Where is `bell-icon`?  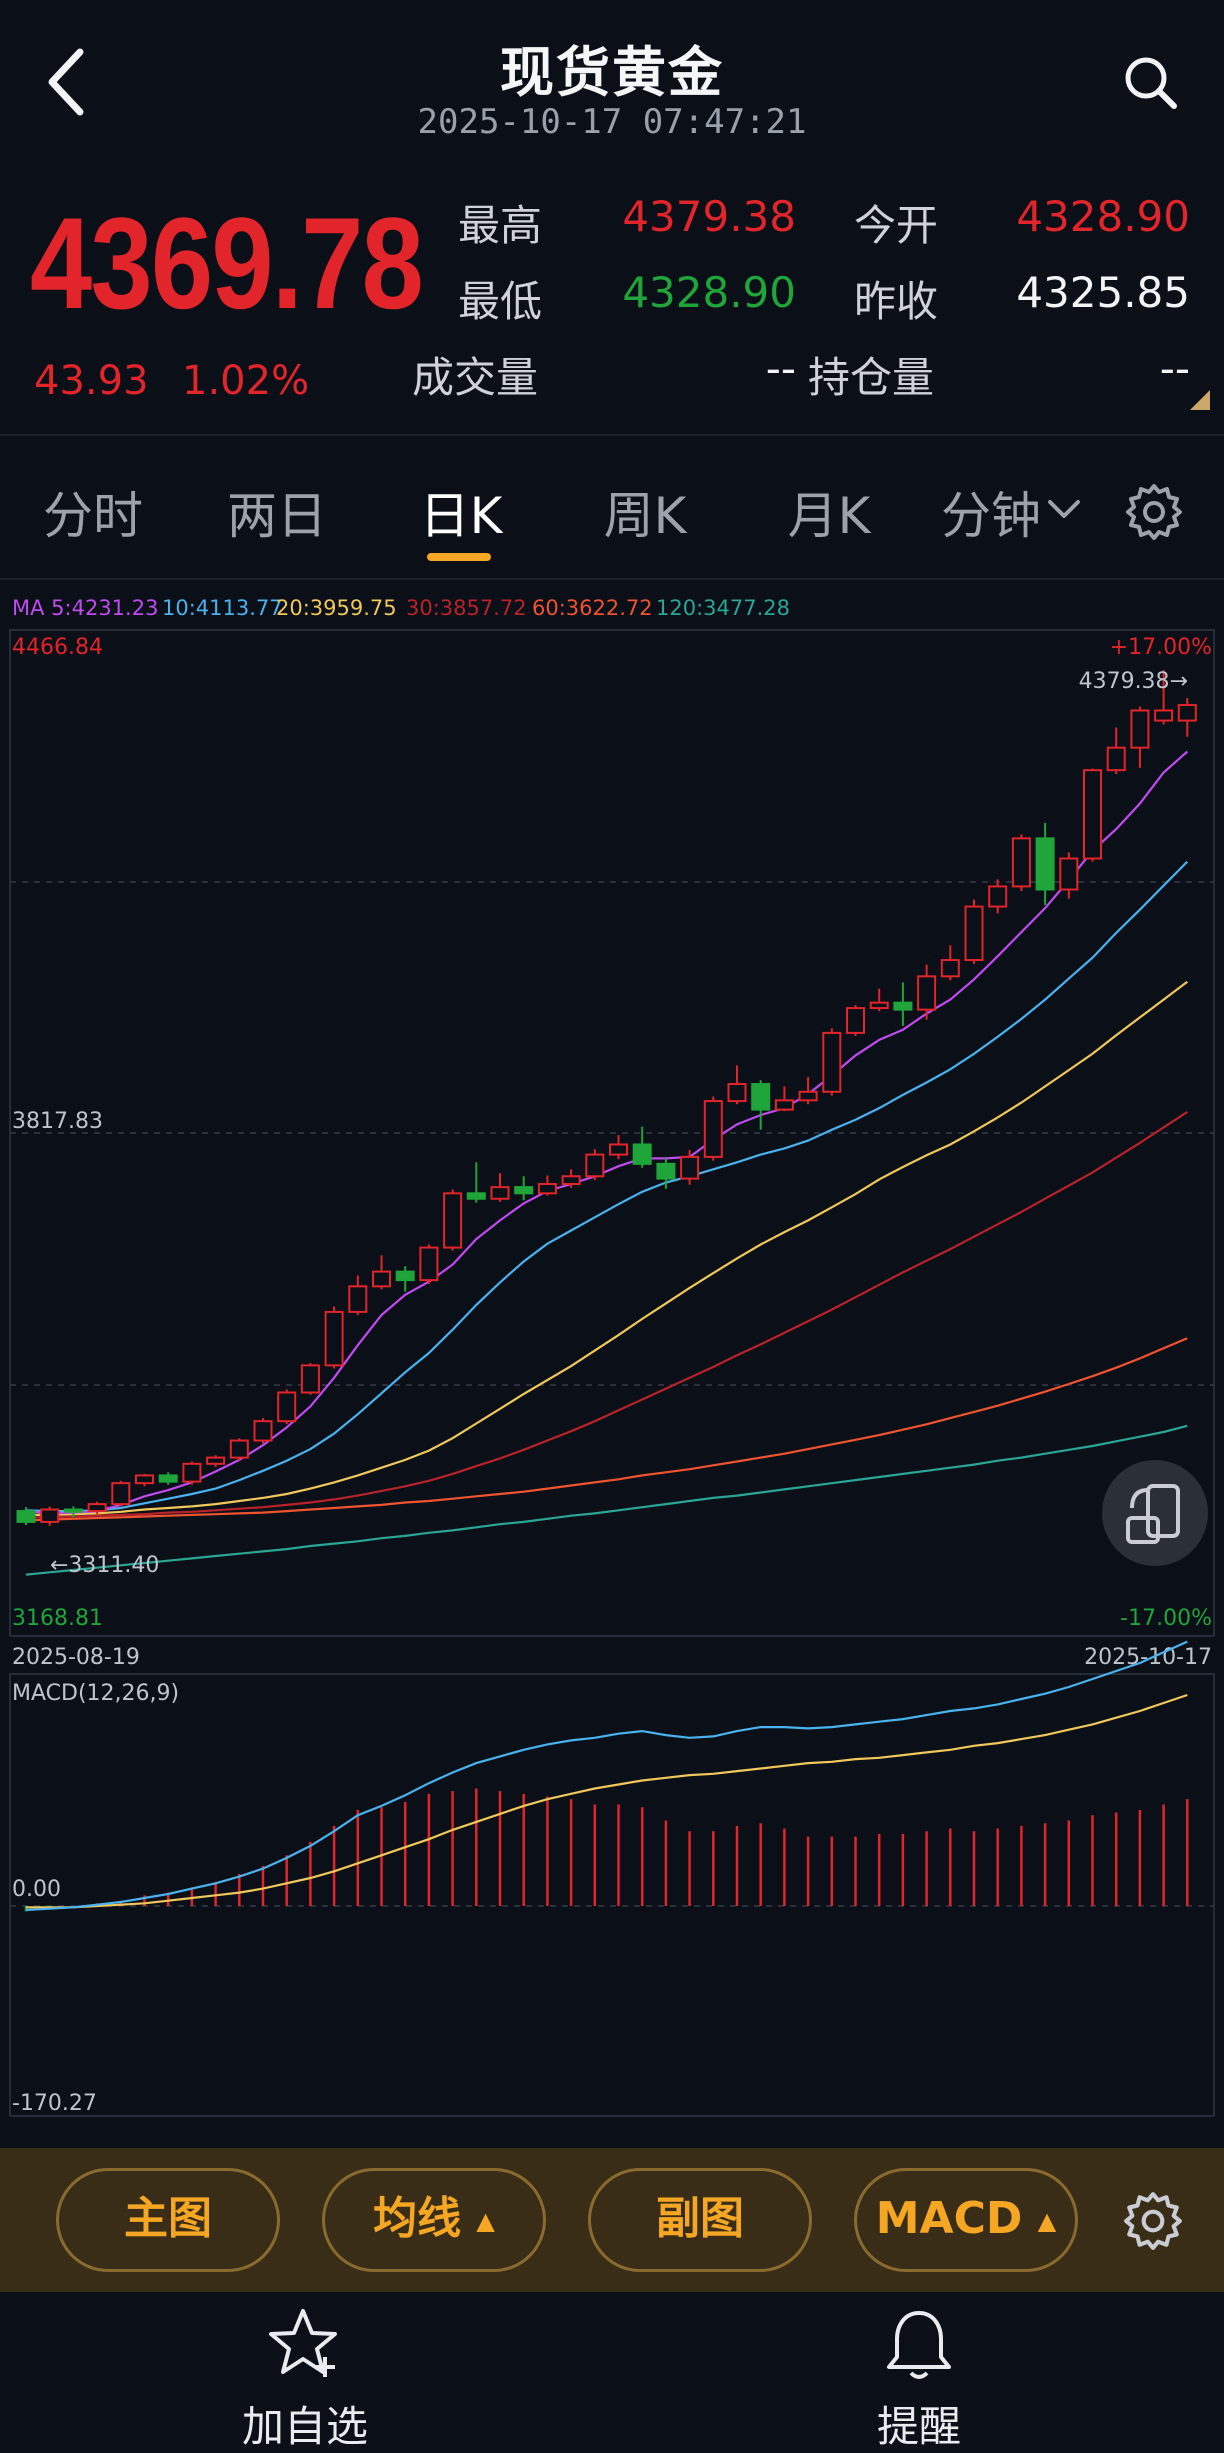 bell-icon is located at coordinates (919, 2345).